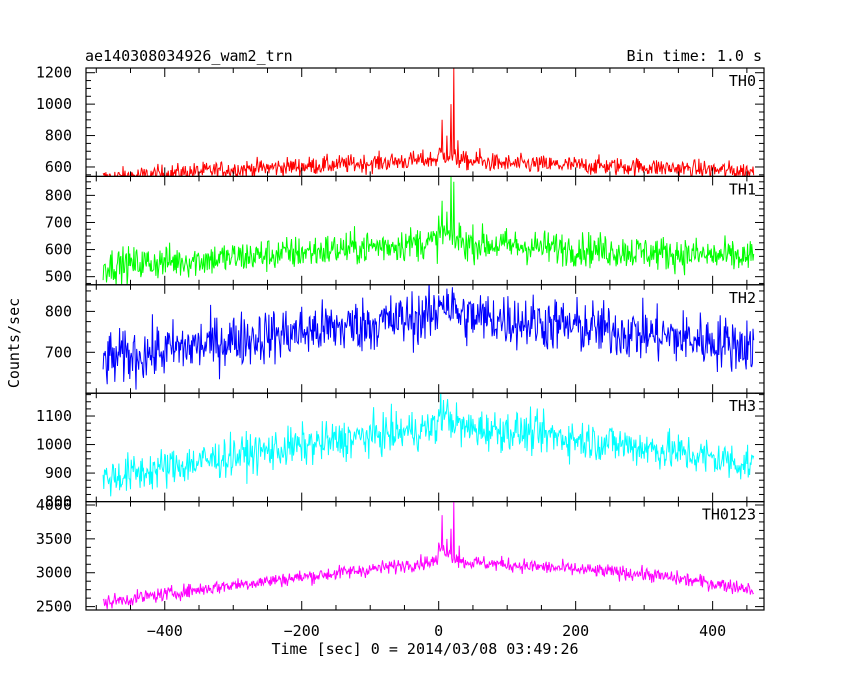 The image size is (850, 680). What do you see at coordinates (54, 573) in the screenshot?
I see `y-tick-label: 3000` at bounding box center [54, 573].